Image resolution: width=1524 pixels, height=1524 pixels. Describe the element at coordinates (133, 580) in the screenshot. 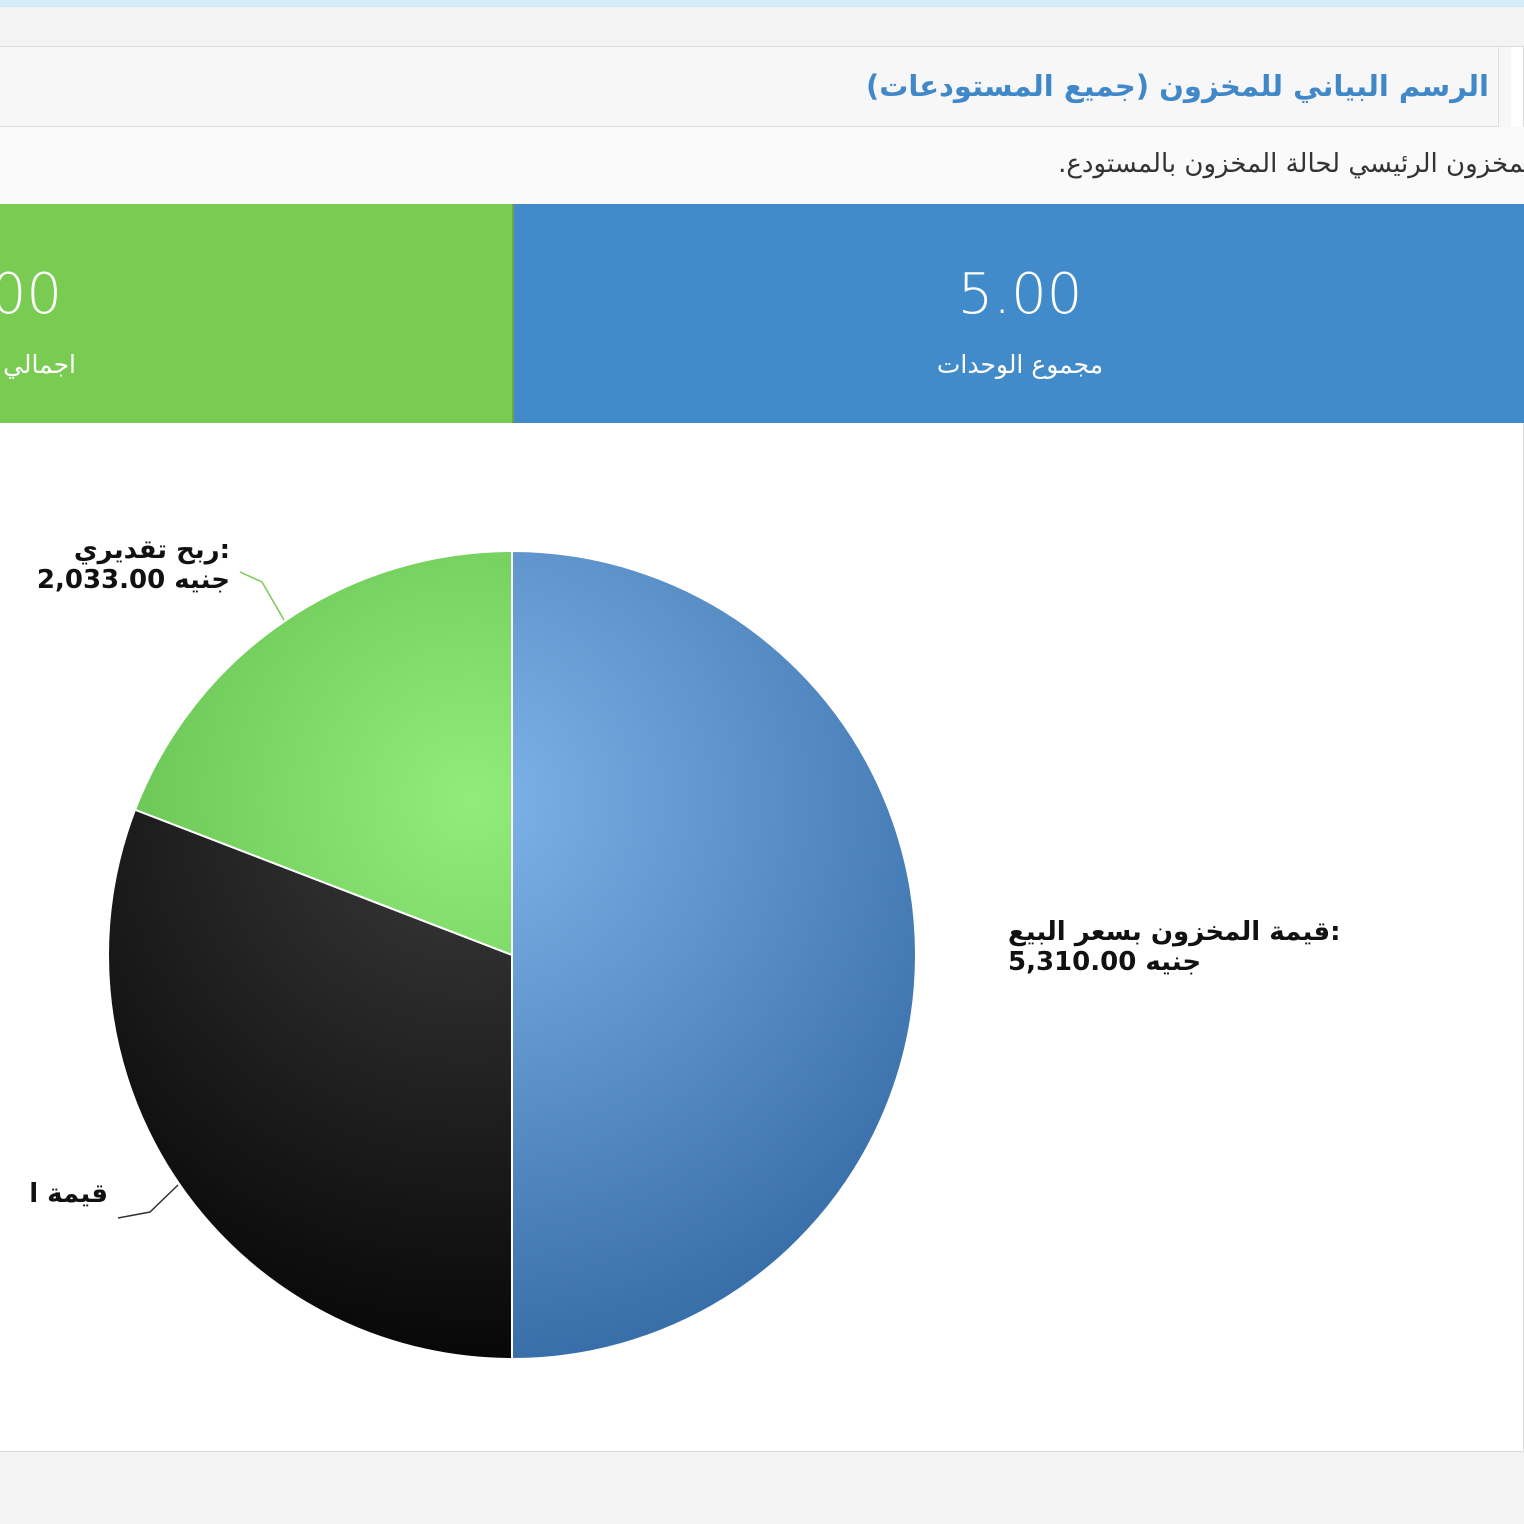

I see `slice-estimated-profit-value: 2,033.00 جنيه` at that location.